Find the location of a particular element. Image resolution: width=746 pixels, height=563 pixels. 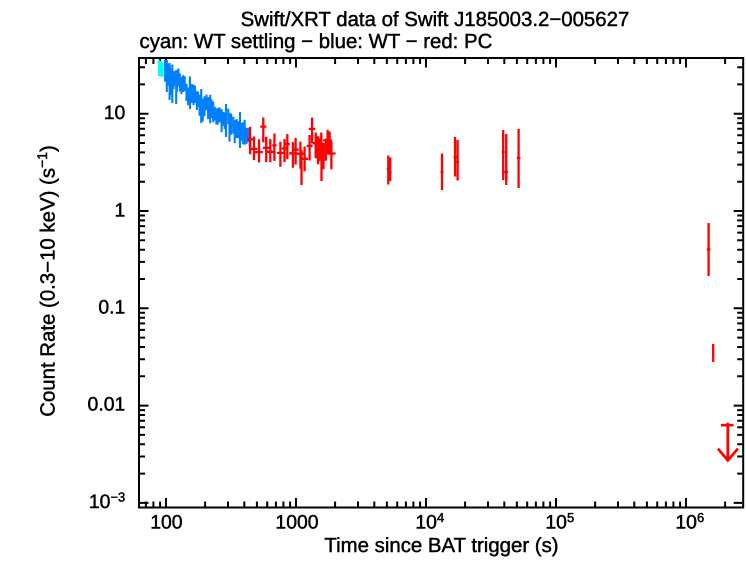

svg-text: 1000 is located at coordinates (296, 523).